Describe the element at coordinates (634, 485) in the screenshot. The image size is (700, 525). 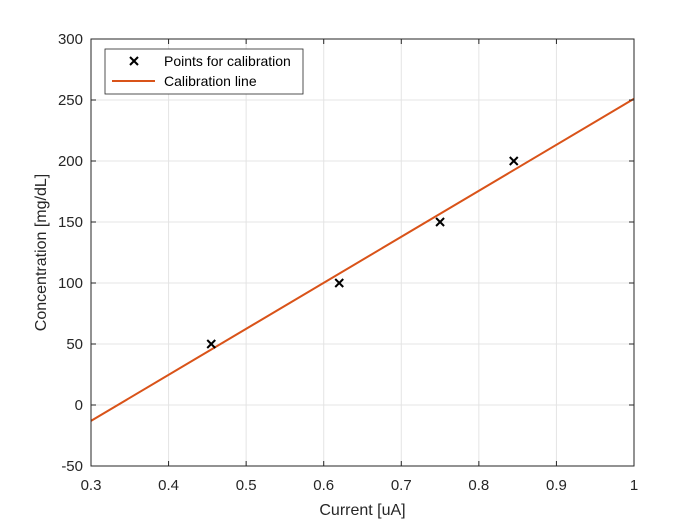
I see `x-tick-label: 1` at that location.